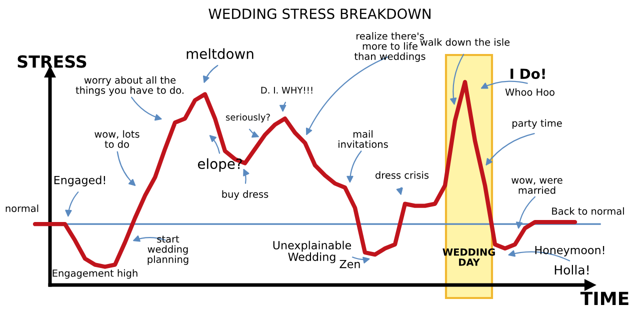  I want to click on ref-line-label: normal, so click(22, 208).